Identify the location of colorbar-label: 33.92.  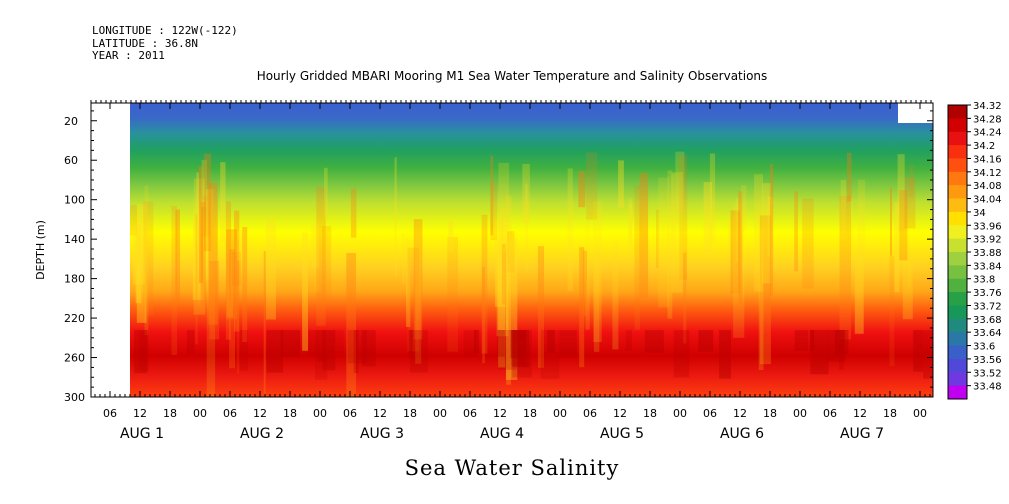
(987, 240).